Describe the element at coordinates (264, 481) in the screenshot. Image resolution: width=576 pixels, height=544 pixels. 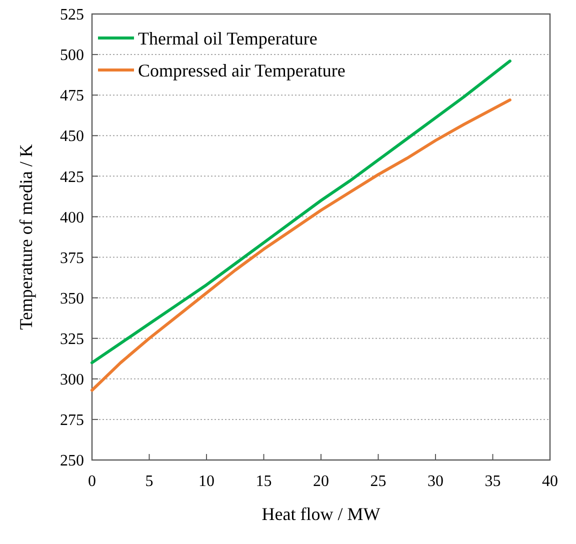
I see `x-tick-label: 15` at that location.